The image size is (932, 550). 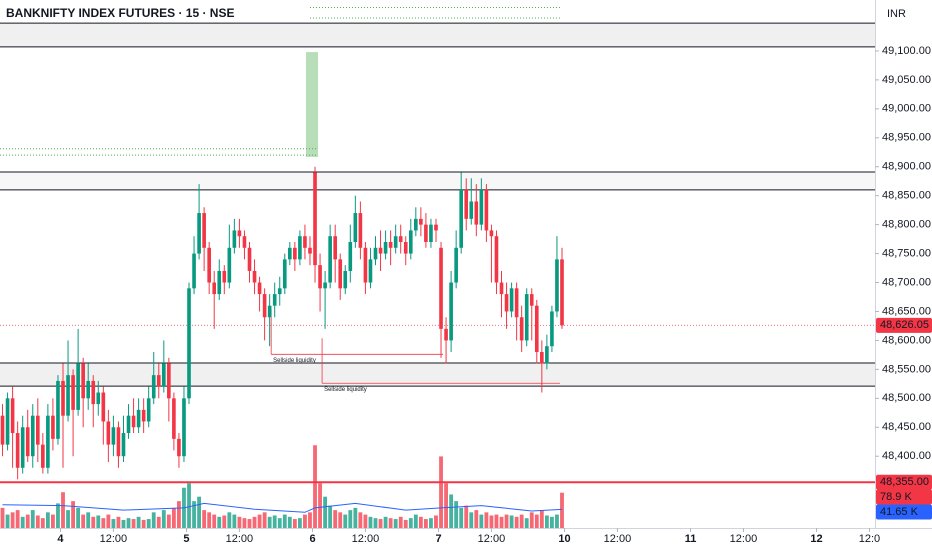 I want to click on y-tick-label: 48,850.00, so click(x=906, y=196).